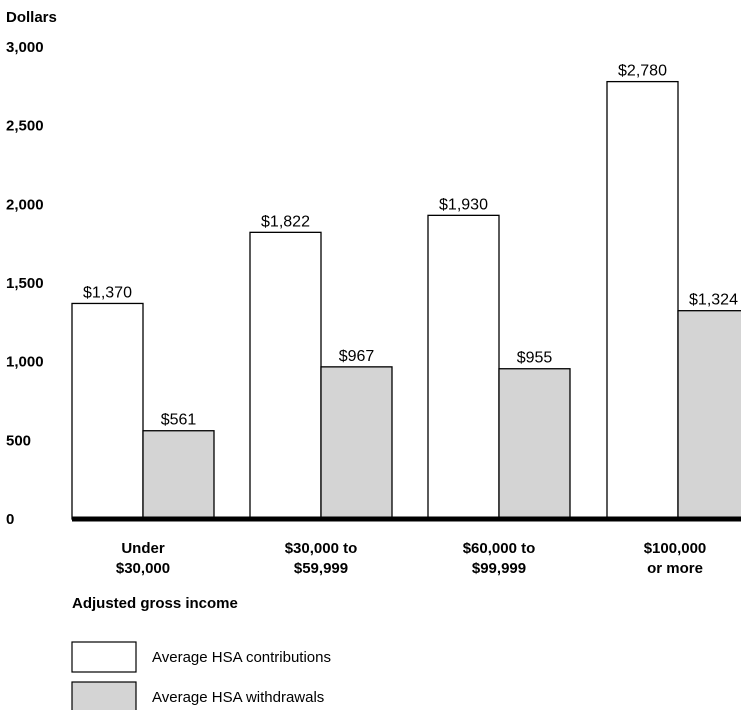  What do you see at coordinates (675, 568) in the screenshot?
I see `category-label: or more` at bounding box center [675, 568].